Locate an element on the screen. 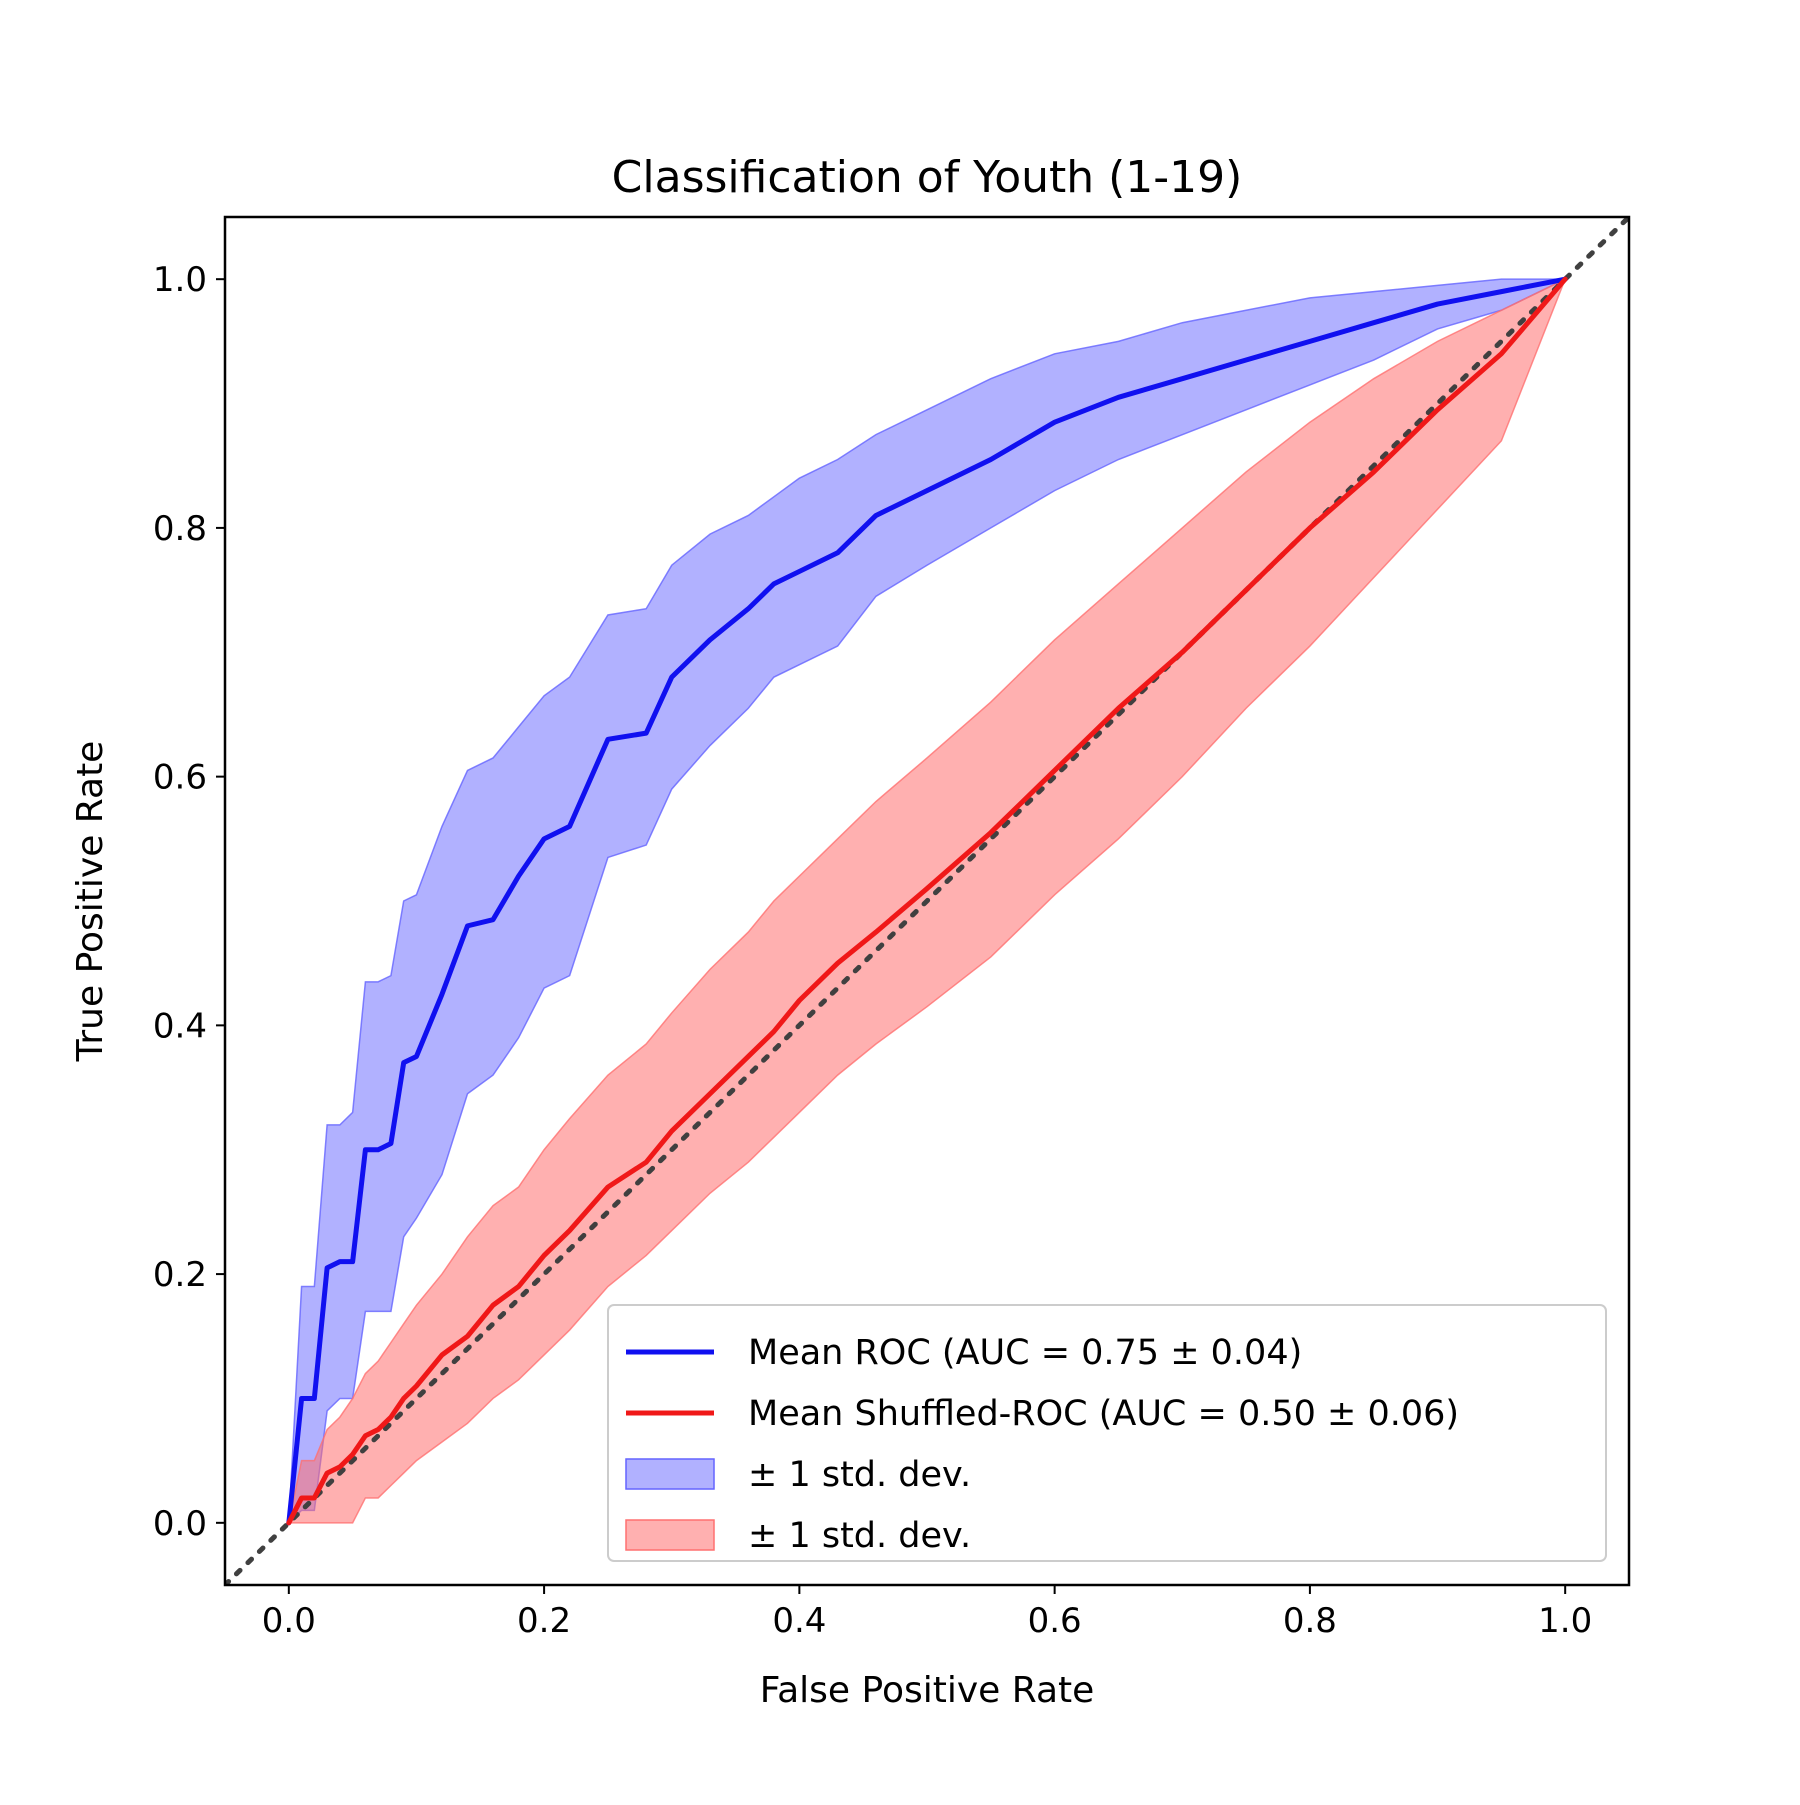  legend-label: Mean ROC (AUC = 0.75 ± 0.04) is located at coordinates (1025, 1353).